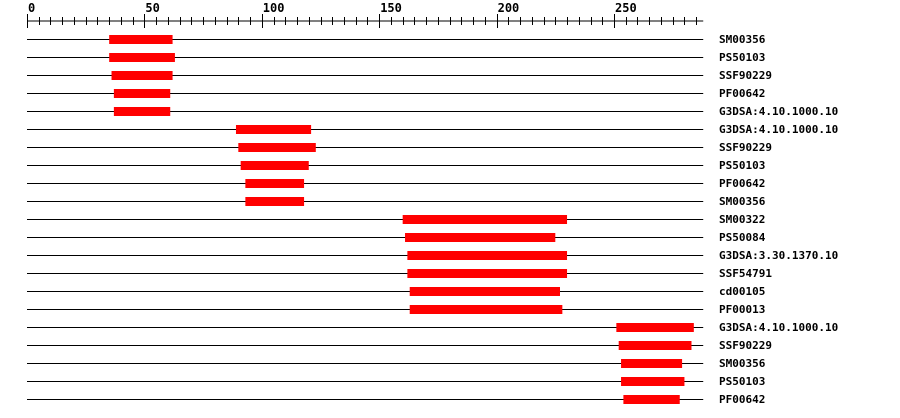  What do you see at coordinates (742, 291) in the screenshot?
I see `domain-label: cd00105` at bounding box center [742, 291].